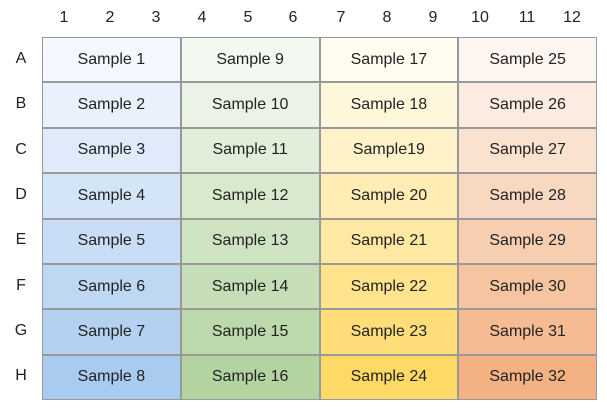  Describe the element at coordinates (250, 150) in the screenshot. I see `sample-cell: Sample 11` at that location.